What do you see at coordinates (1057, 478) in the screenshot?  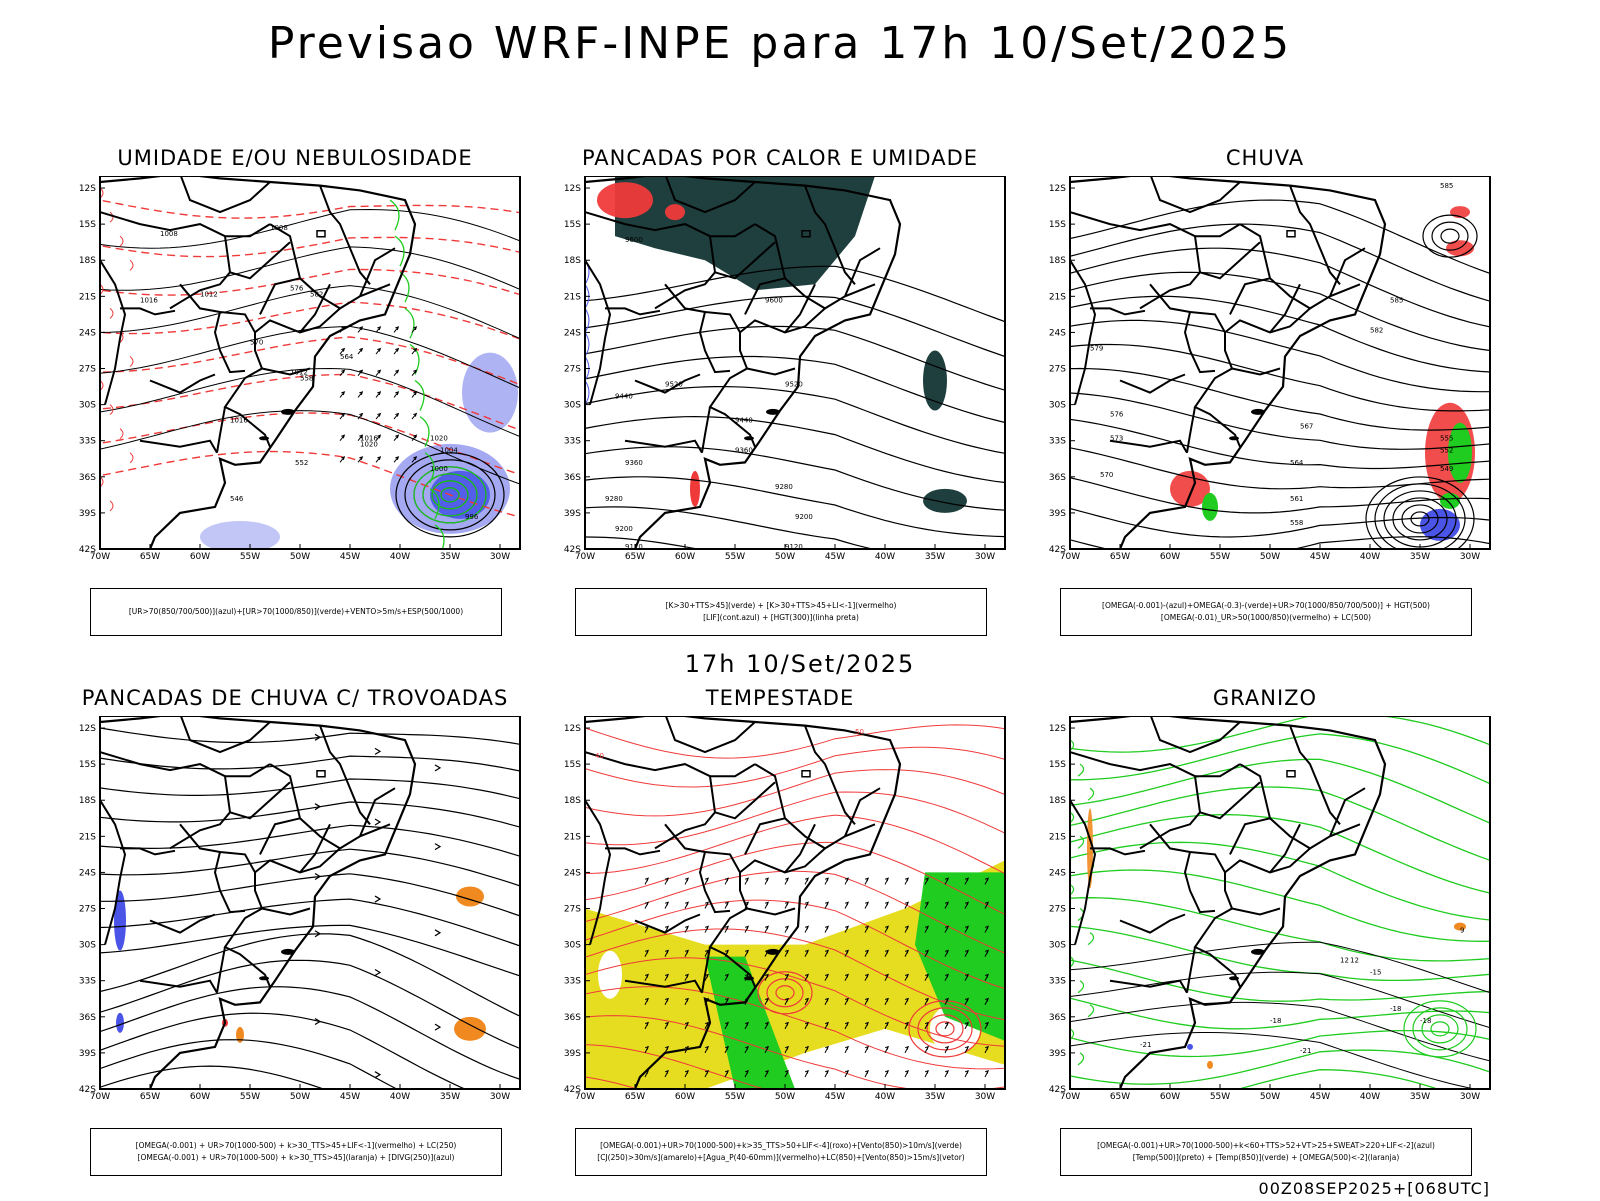 I see `lat-tick-label: 36S` at bounding box center [1057, 478].